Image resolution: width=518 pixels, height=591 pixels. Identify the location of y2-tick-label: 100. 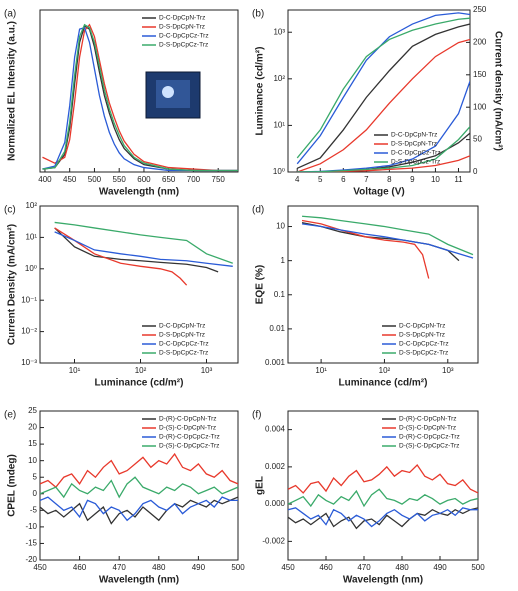
(480, 106).